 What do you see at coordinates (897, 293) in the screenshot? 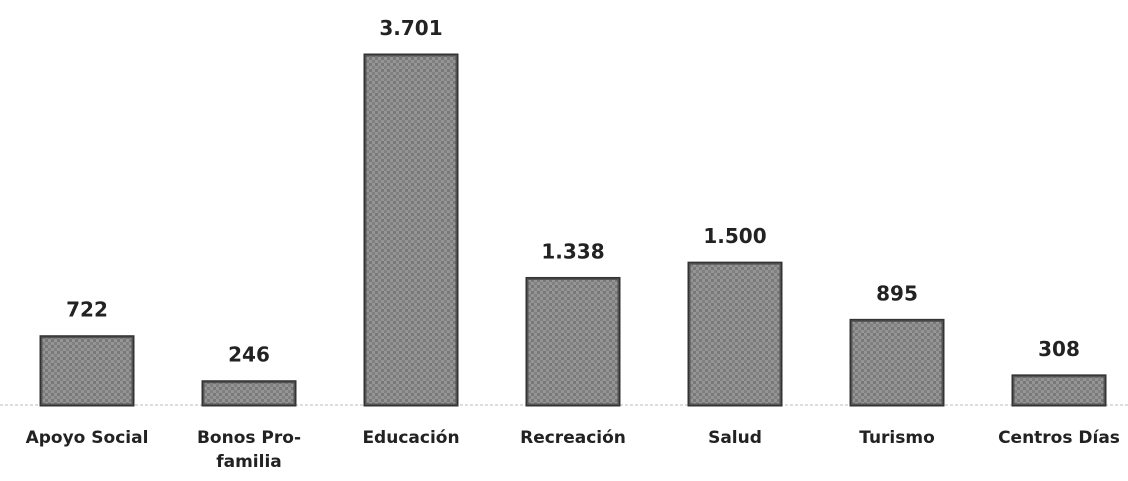
I see `value-label: 895` at bounding box center [897, 293].